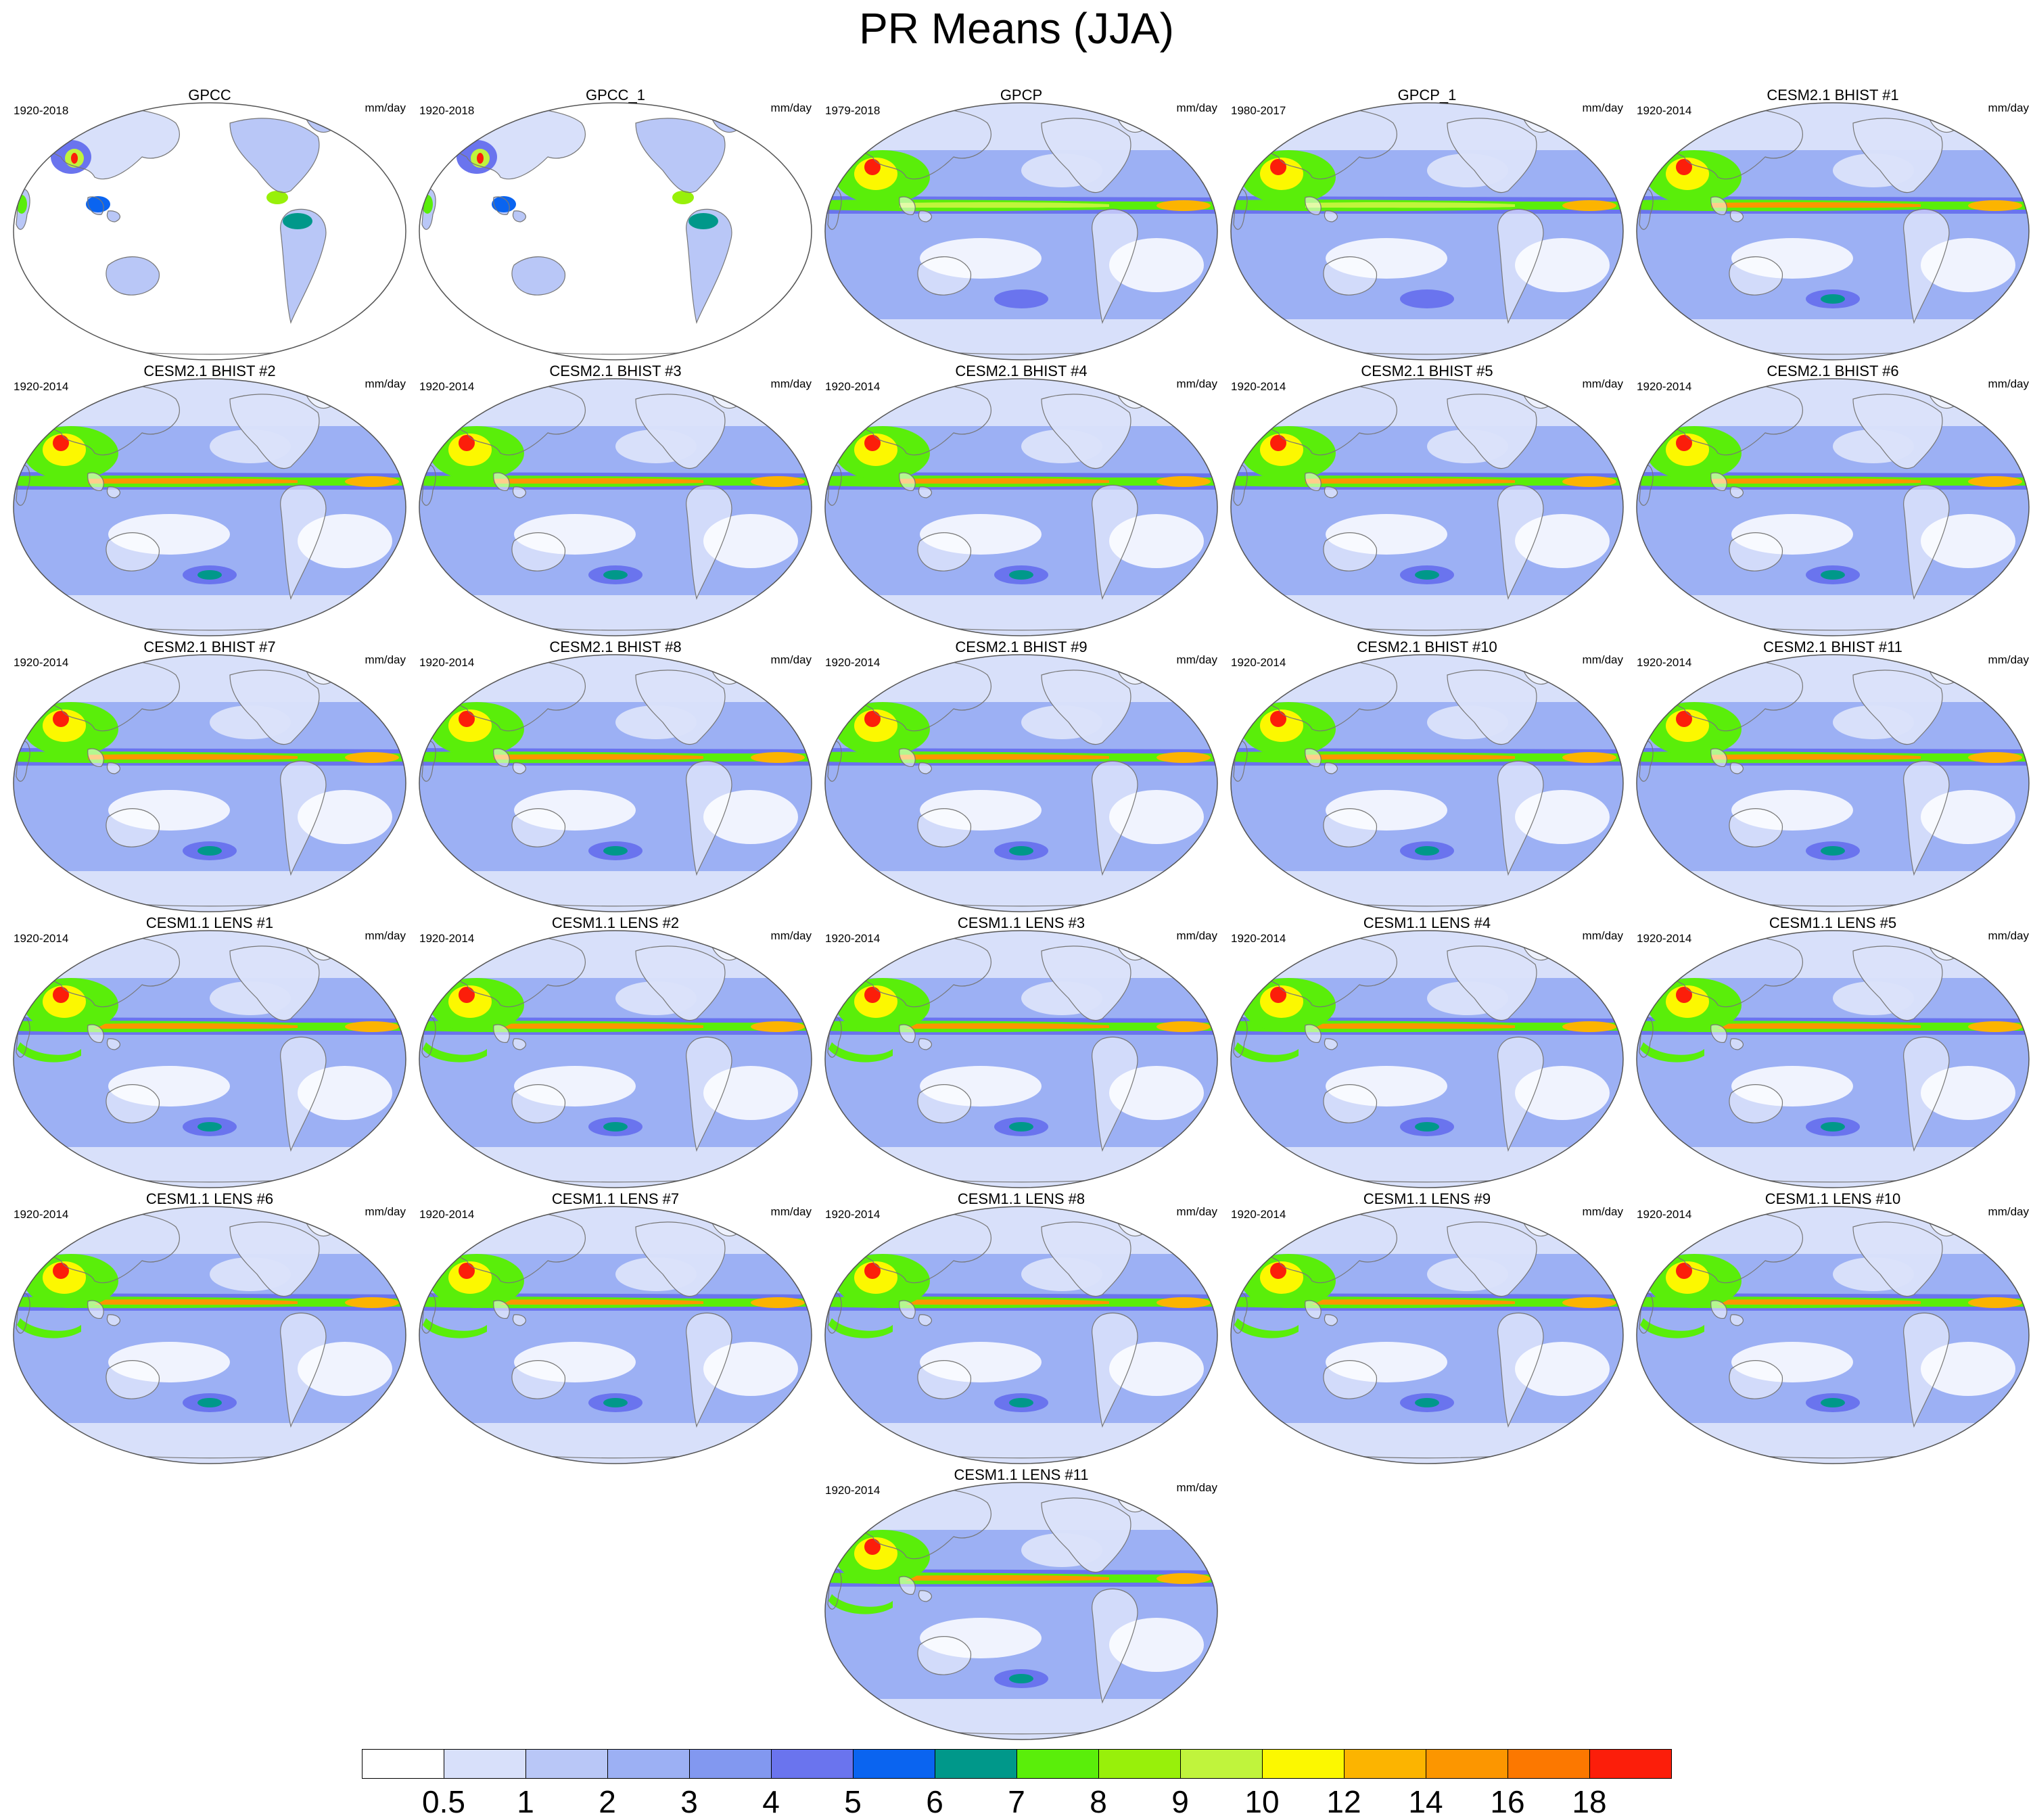 The image size is (2033, 1820). I want to click on map-panel: CESM2.1 BHIST #6 1920-2014 mm/day, so click(1832, 502).